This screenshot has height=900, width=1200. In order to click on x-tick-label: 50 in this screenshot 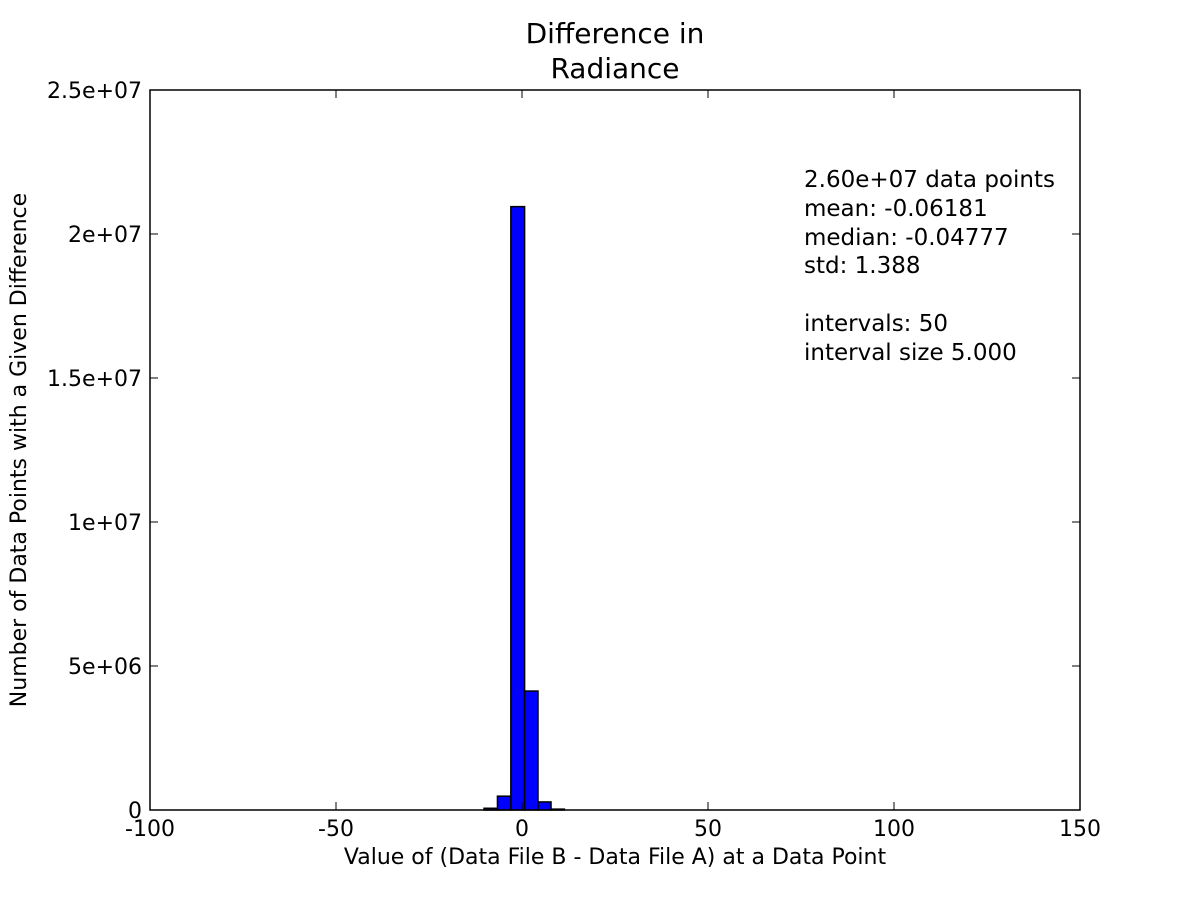, I will do `click(708, 829)`.